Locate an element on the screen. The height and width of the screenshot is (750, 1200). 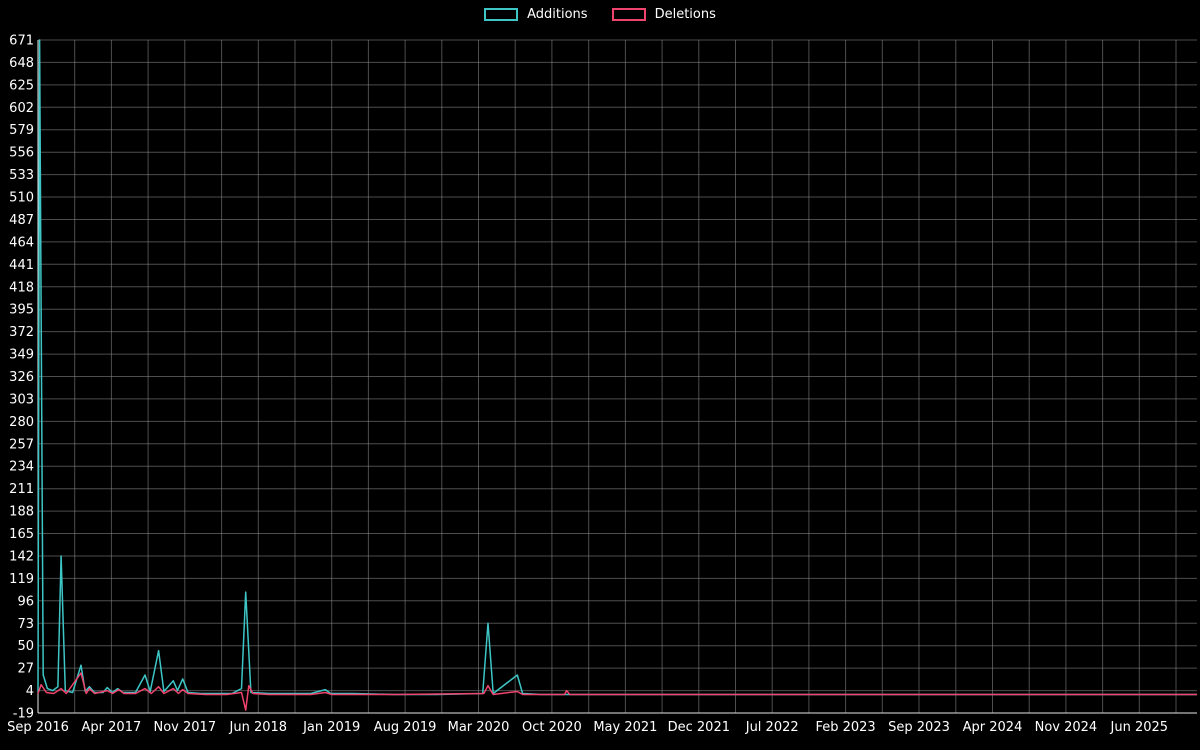
x-tick-label: Jun 2025 is located at coordinates (1139, 727).